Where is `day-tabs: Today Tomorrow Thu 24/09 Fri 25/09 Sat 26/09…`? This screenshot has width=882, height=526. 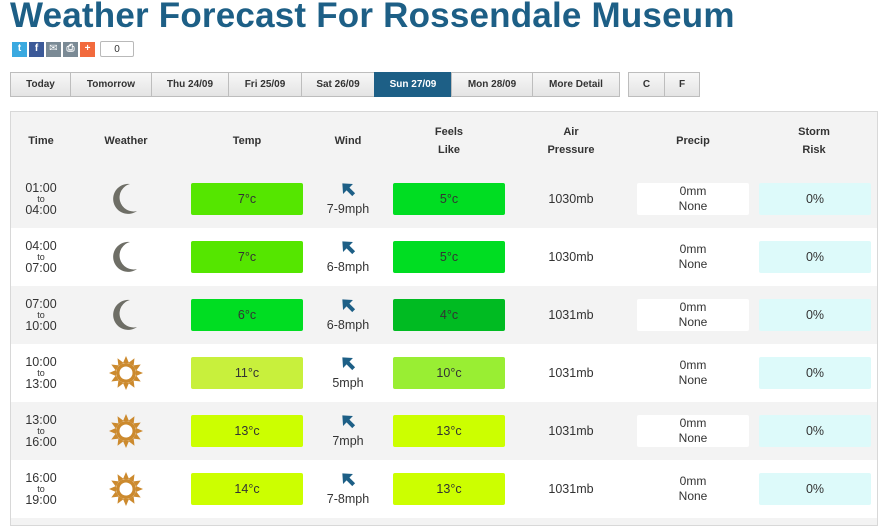 day-tabs: Today Tomorrow Thu 24/09 Fri 25/09 Sat 26/09… is located at coordinates (315, 84).